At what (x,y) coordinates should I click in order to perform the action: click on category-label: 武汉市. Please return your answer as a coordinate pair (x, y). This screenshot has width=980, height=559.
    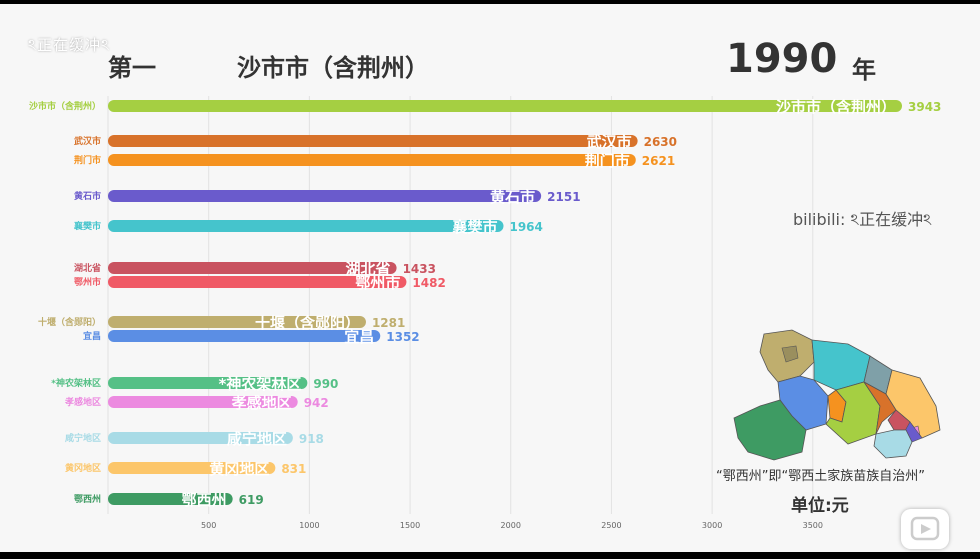
    Looking at the image, I should click on (87, 141).